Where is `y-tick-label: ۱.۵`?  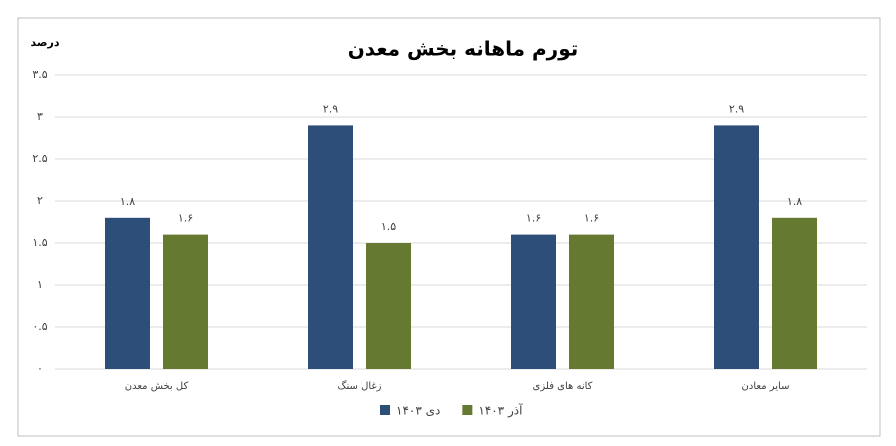 y-tick-label: ۱.۵ is located at coordinates (39, 242).